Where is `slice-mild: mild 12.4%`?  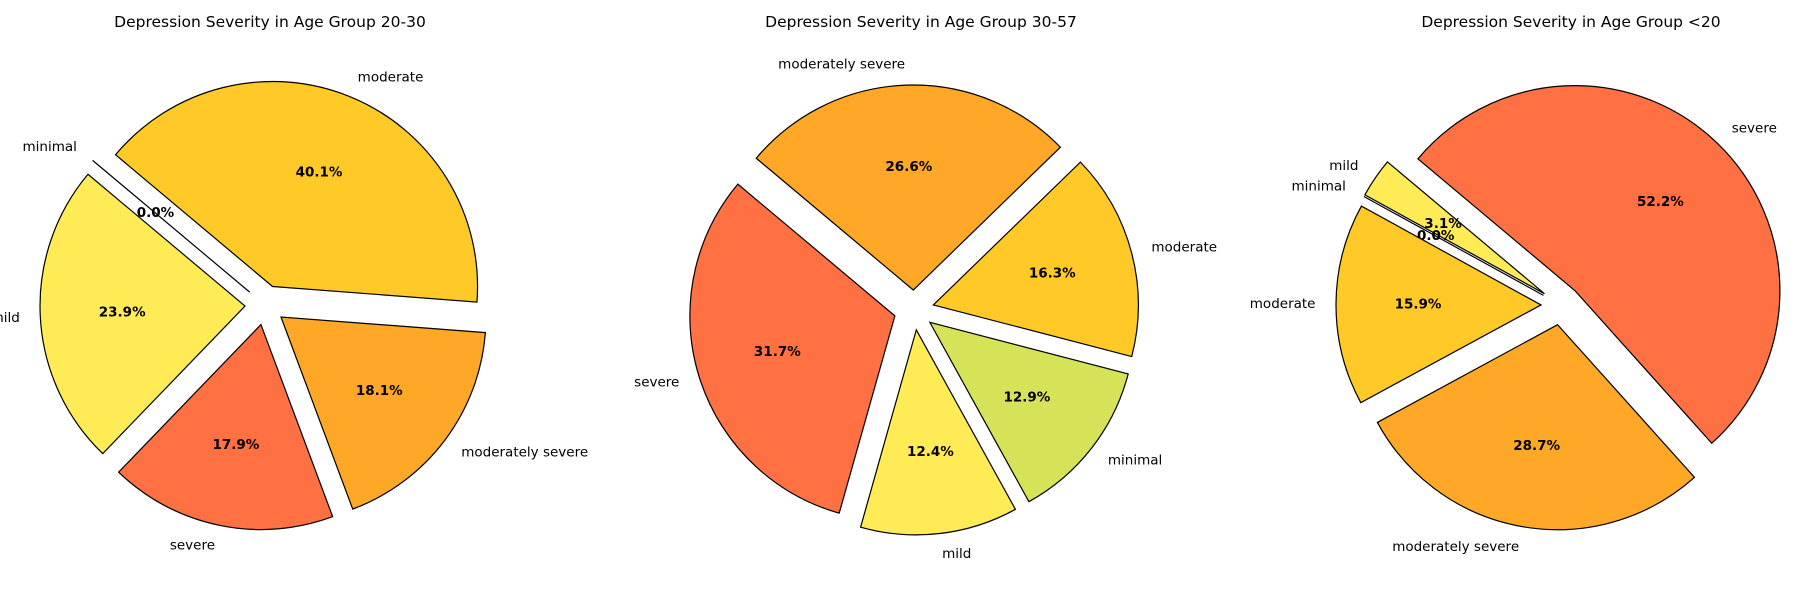
slice-mild: mild 12.4% is located at coordinates (938, 445).